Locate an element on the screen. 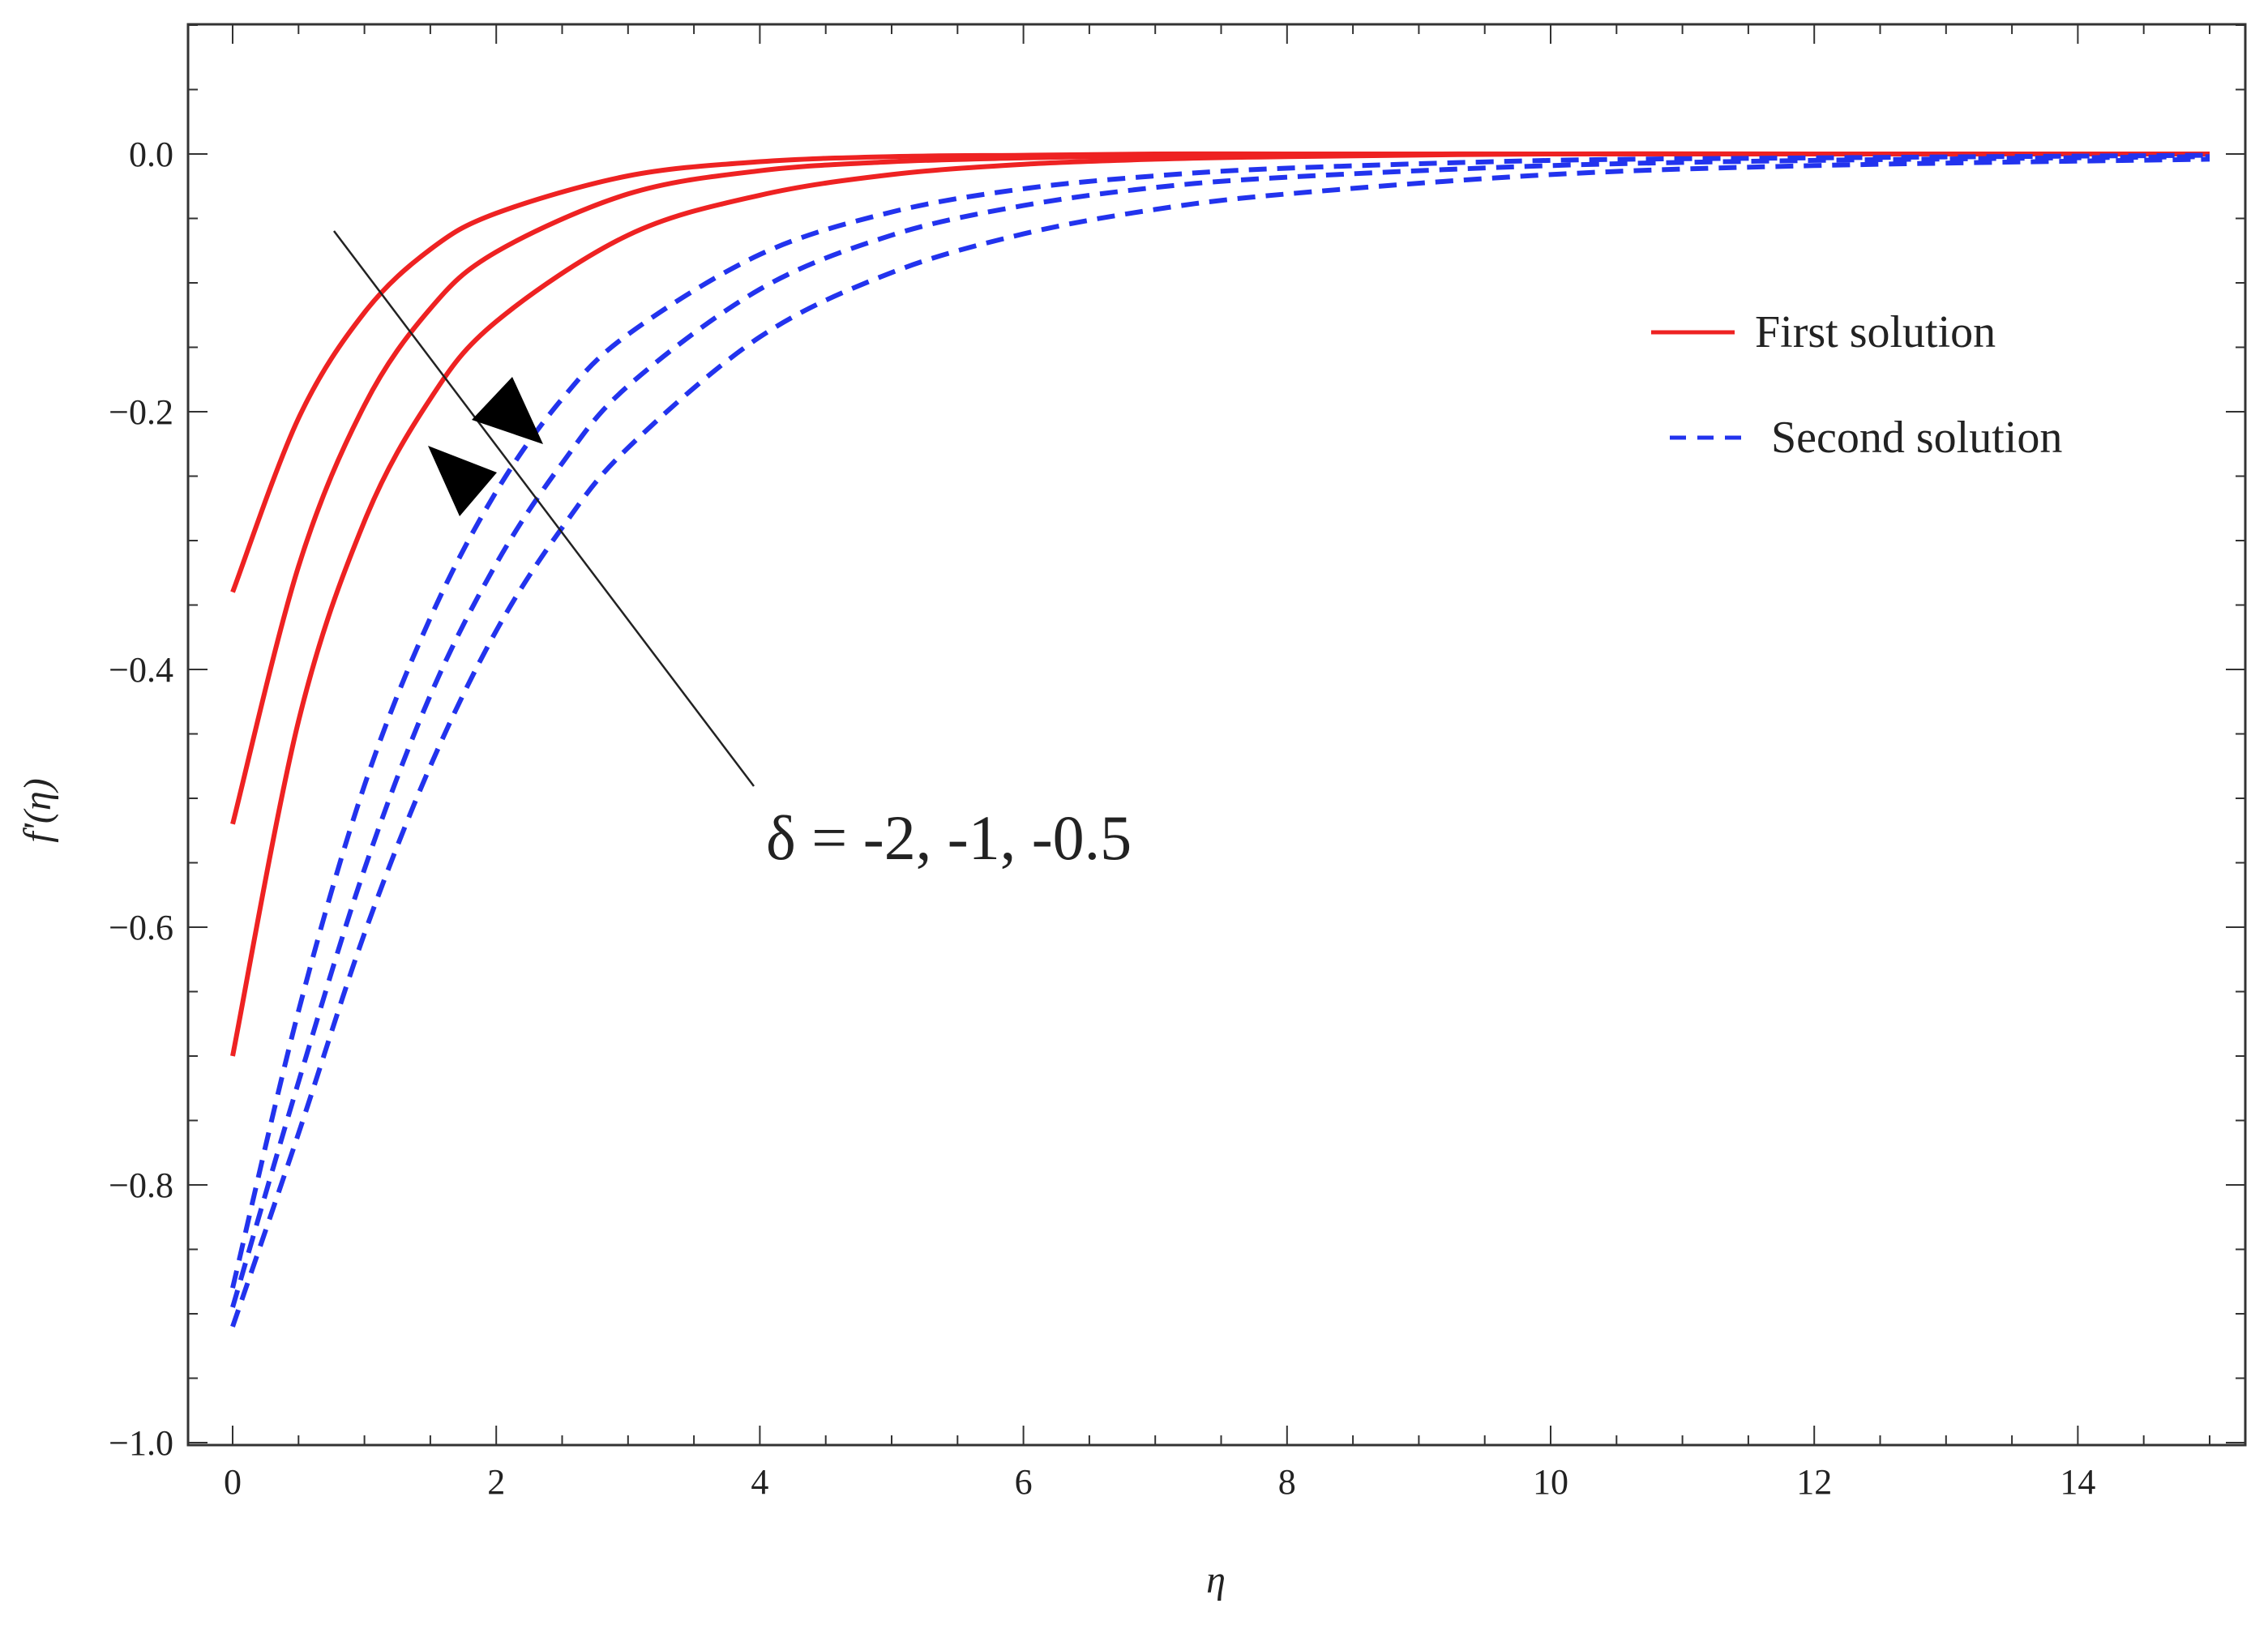 Image resolution: width=2268 pixels, height=1625 pixels. x-tick-label: 4 is located at coordinates (759, 1482).